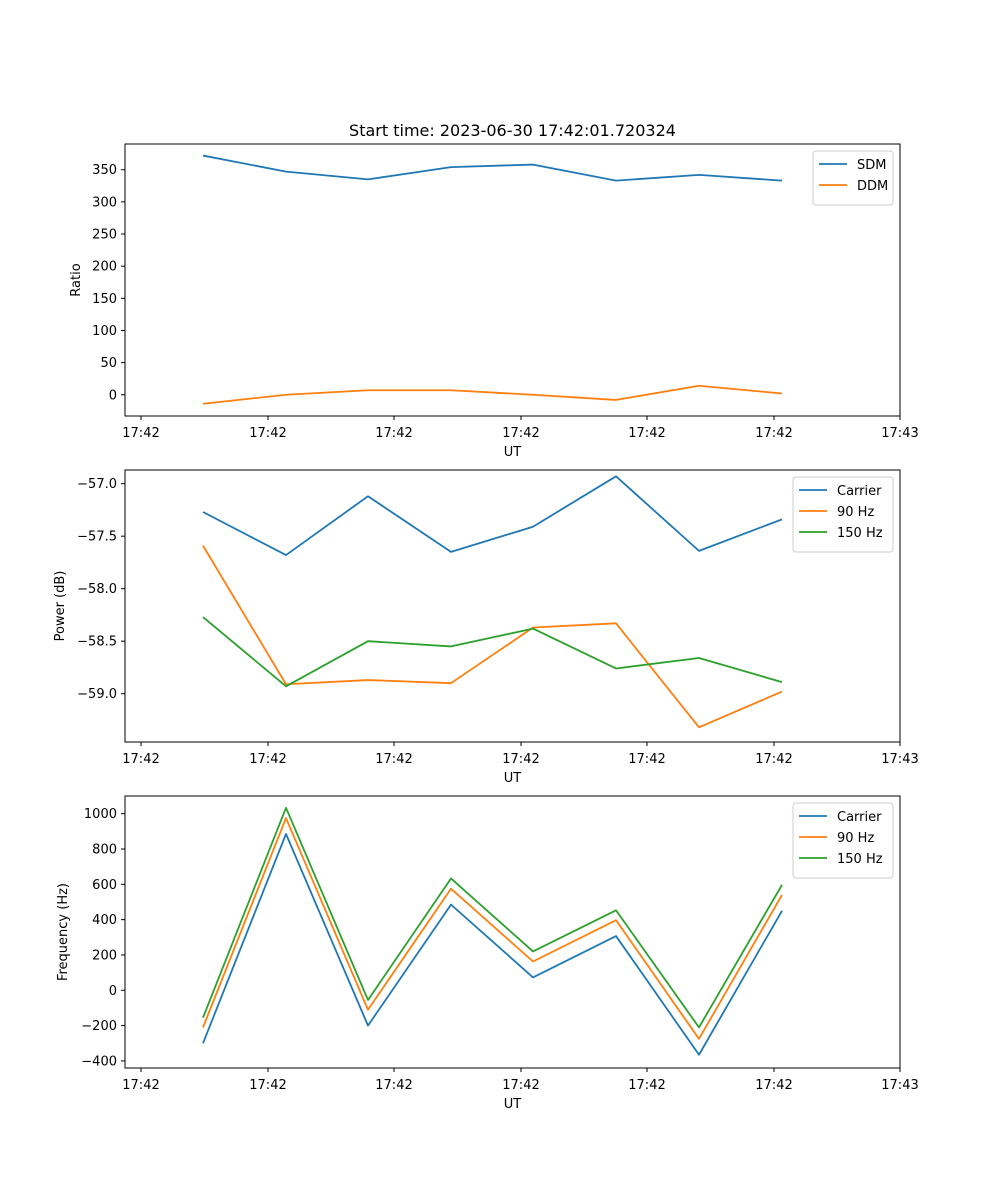  What do you see at coordinates (97, 484) in the screenshot?
I see `y-tick-label: −57.0` at bounding box center [97, 484].